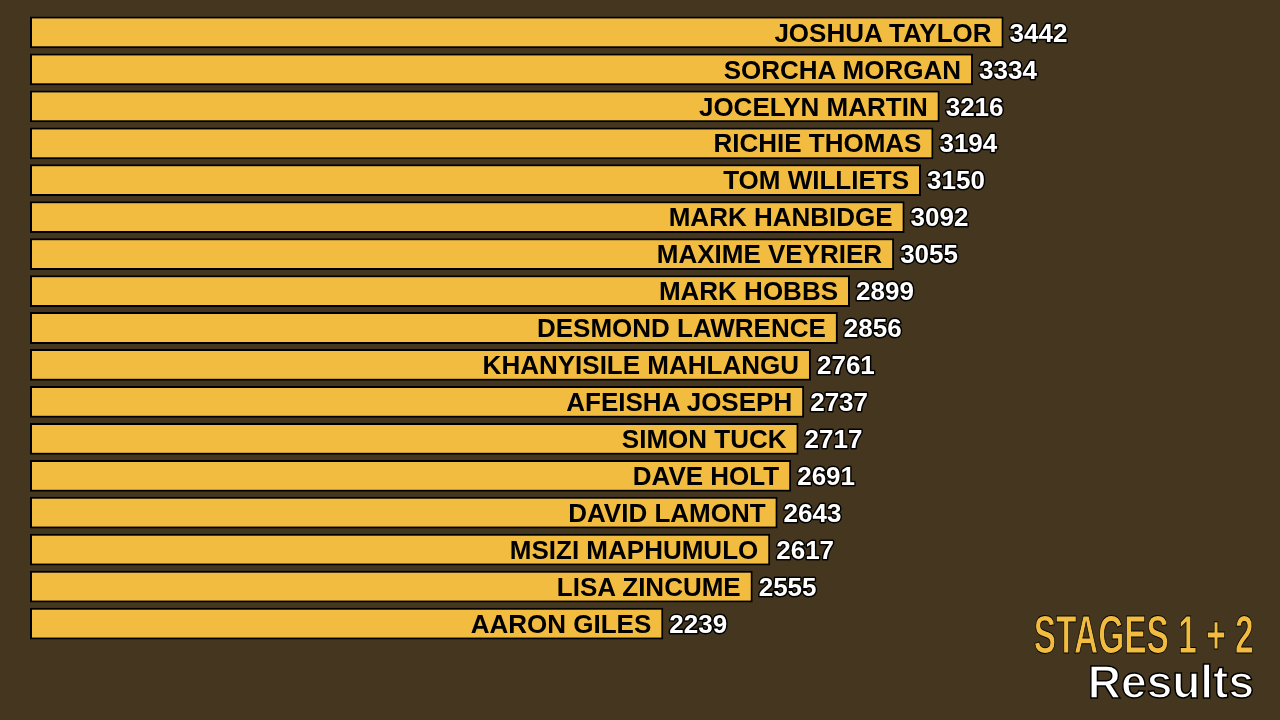 The height and width of the screenshot is (720, 1280). I want to click on data-label: 2617, so click(805, 549).